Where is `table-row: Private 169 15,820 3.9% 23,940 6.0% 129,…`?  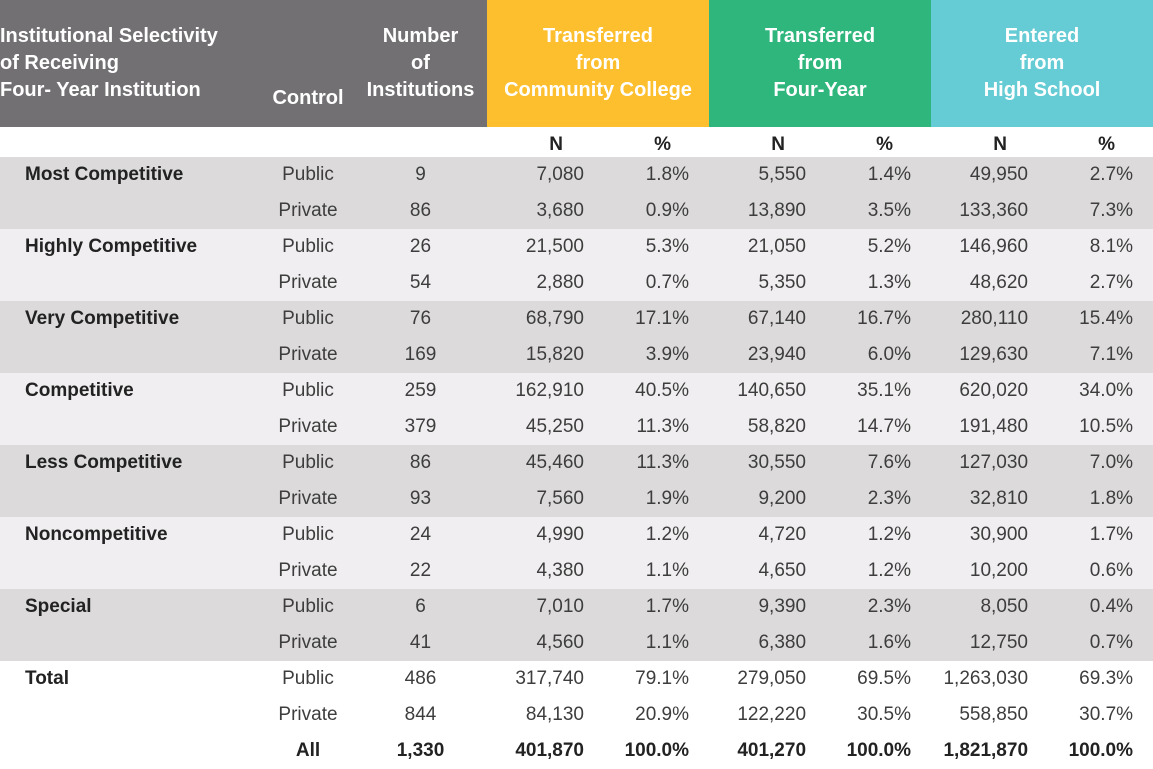
table-row: Private 169 15,820 3.9% 23,940 6.0% 129,… is located at coordinates (576, 355).